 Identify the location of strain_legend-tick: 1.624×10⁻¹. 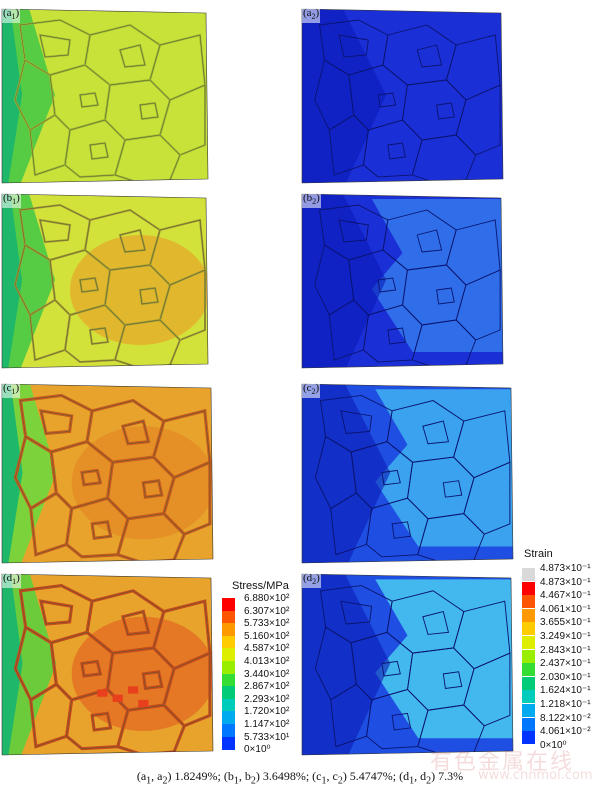
(565, 691).